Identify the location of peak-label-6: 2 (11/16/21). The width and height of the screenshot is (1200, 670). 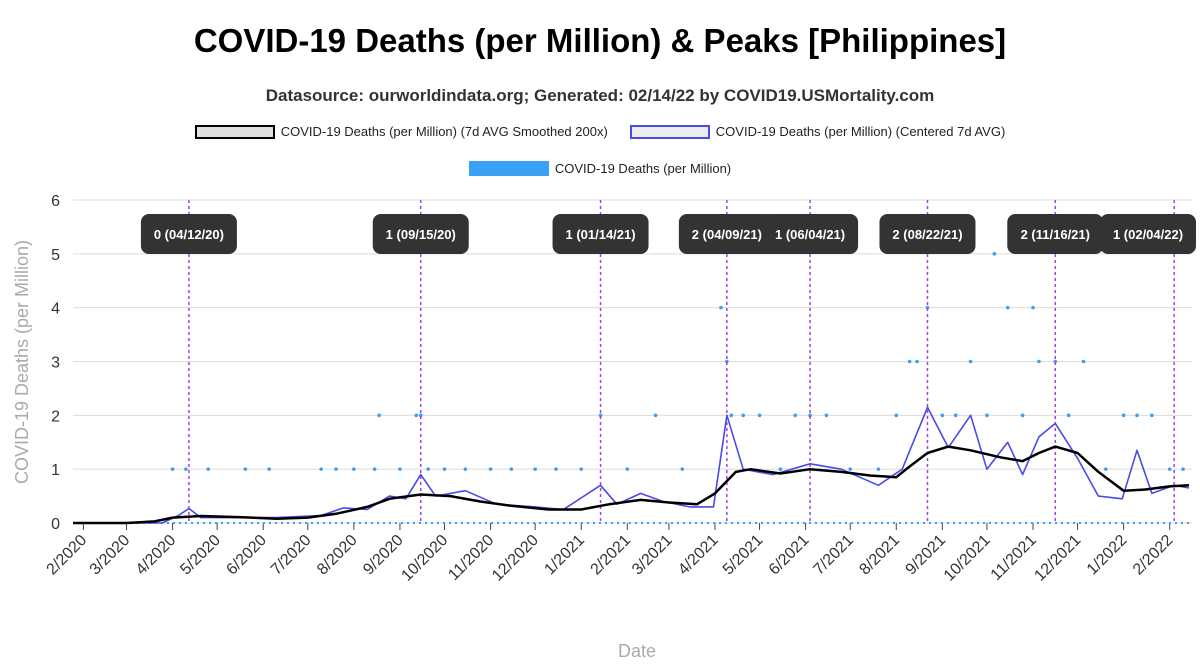
(1055, 234).